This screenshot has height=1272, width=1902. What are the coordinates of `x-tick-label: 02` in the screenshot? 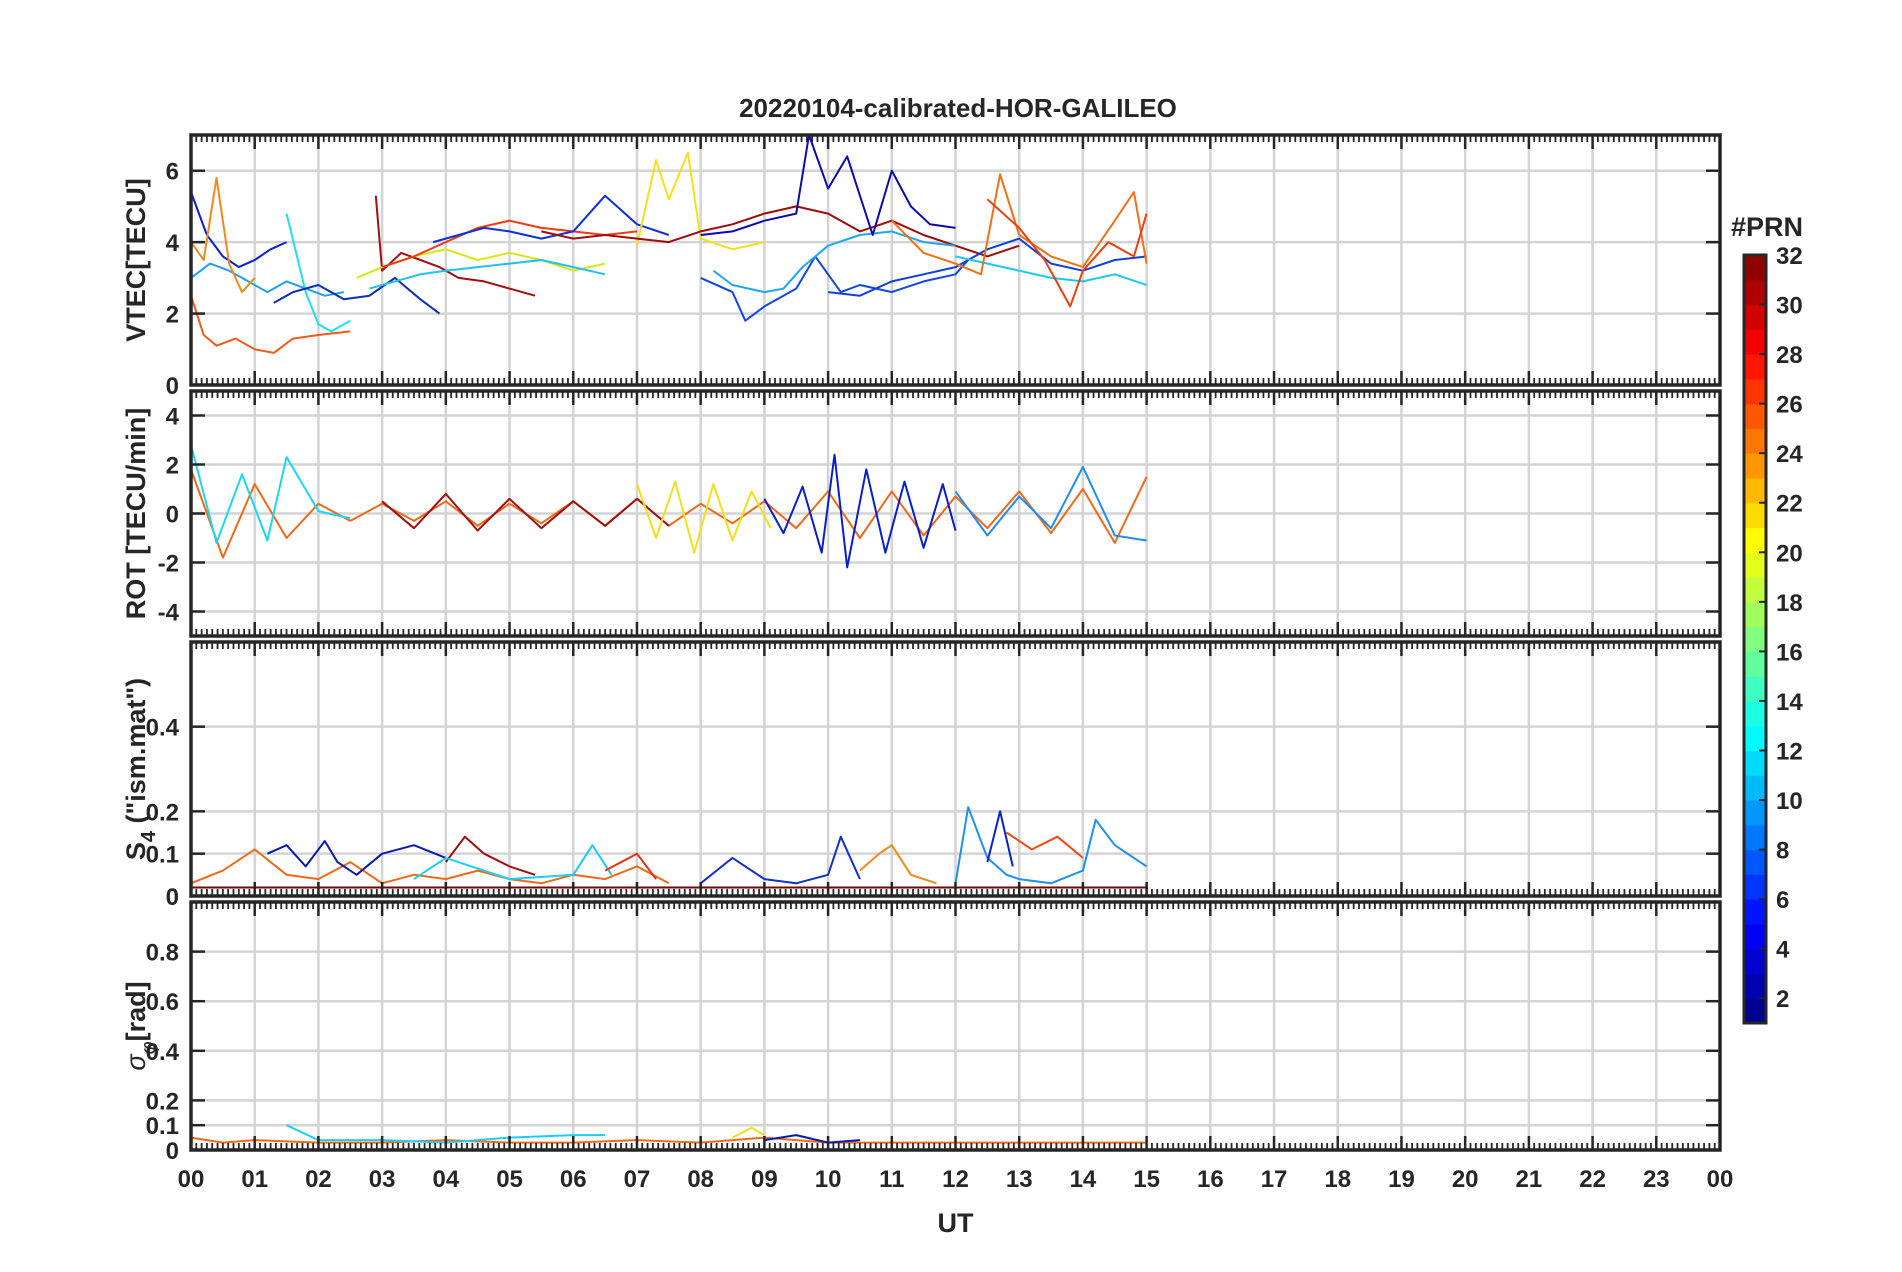 It's located at (318, 1179).